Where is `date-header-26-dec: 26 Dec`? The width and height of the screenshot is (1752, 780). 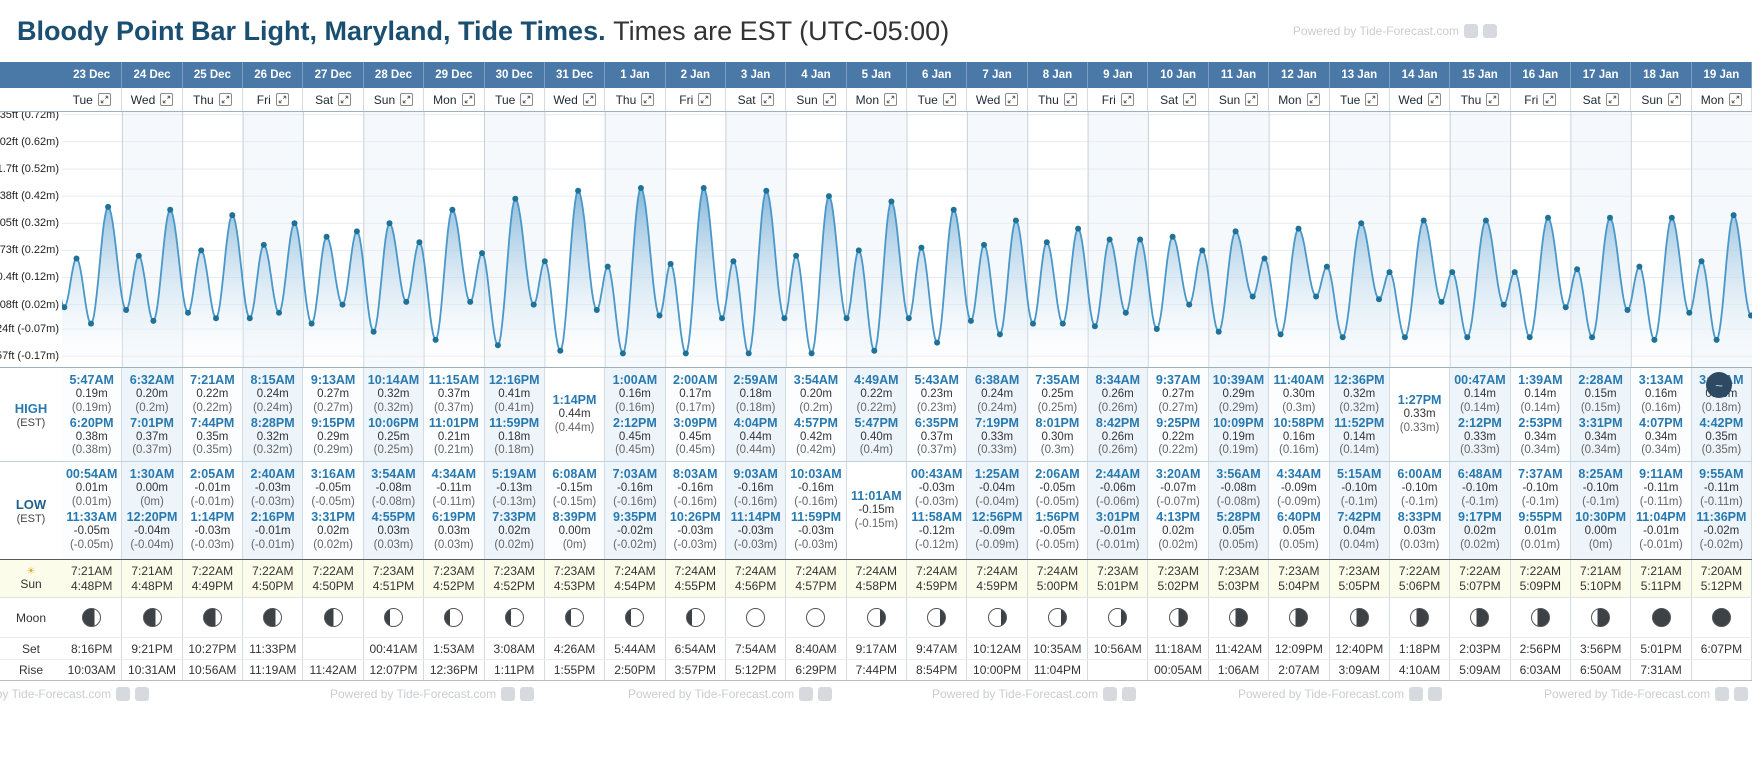
date-header-26-dec: 26 Dec is located at coordinates (273, 75).